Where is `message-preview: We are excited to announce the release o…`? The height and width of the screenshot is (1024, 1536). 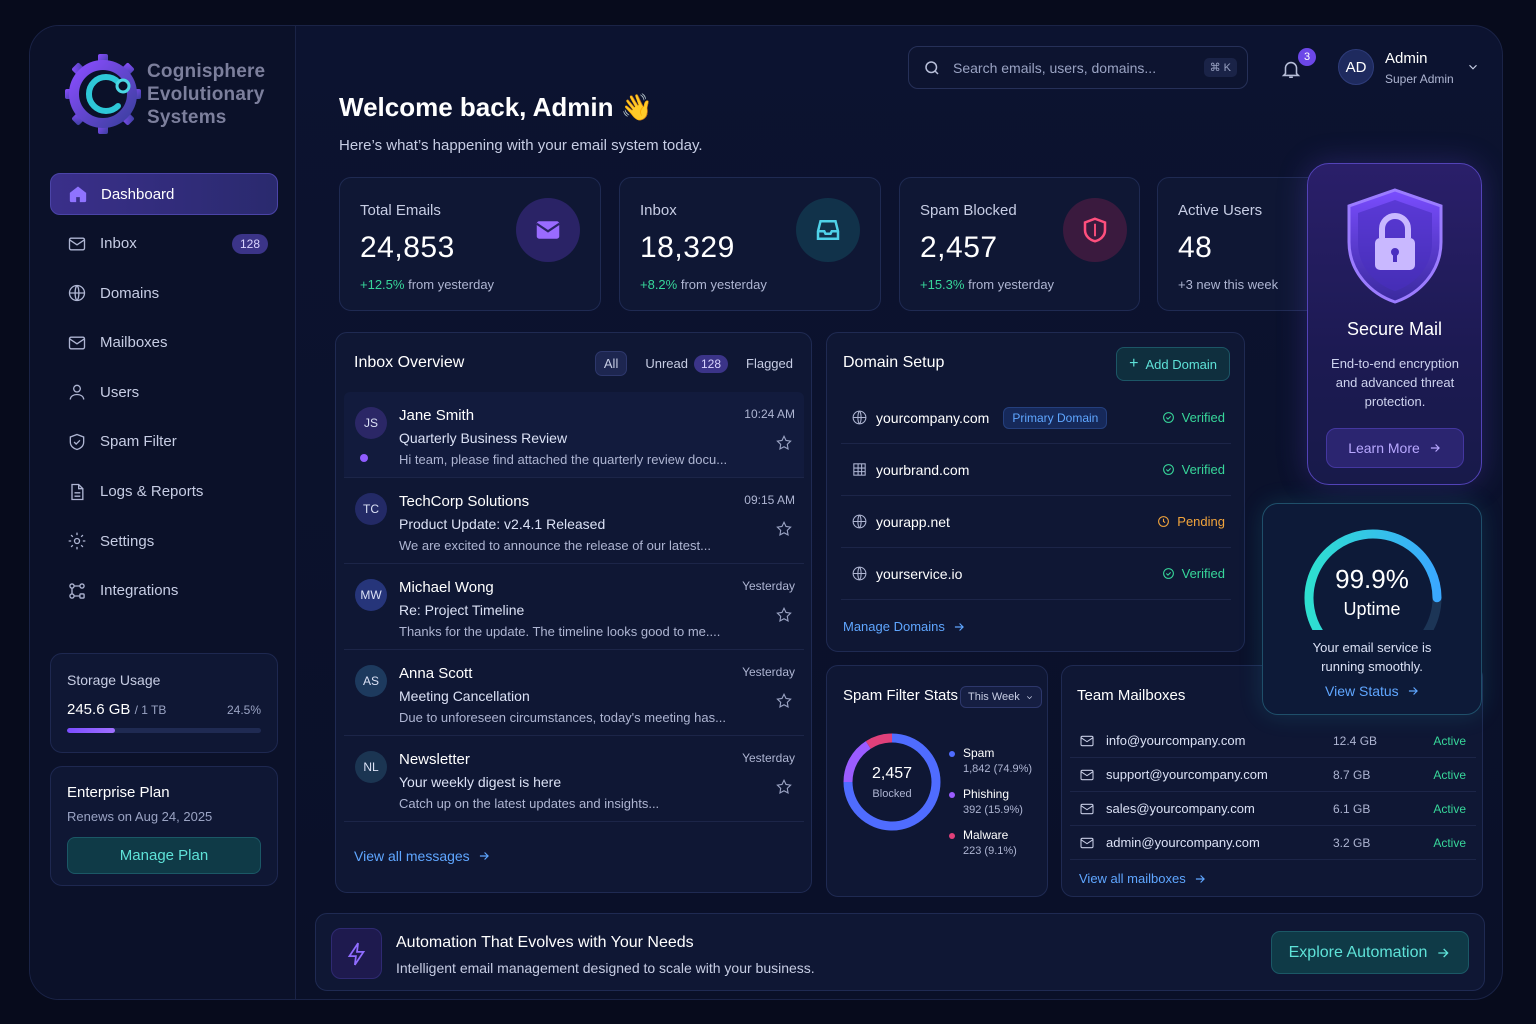
message-preview: We are excited to announce the release o… is located at coordinates (555, 545).